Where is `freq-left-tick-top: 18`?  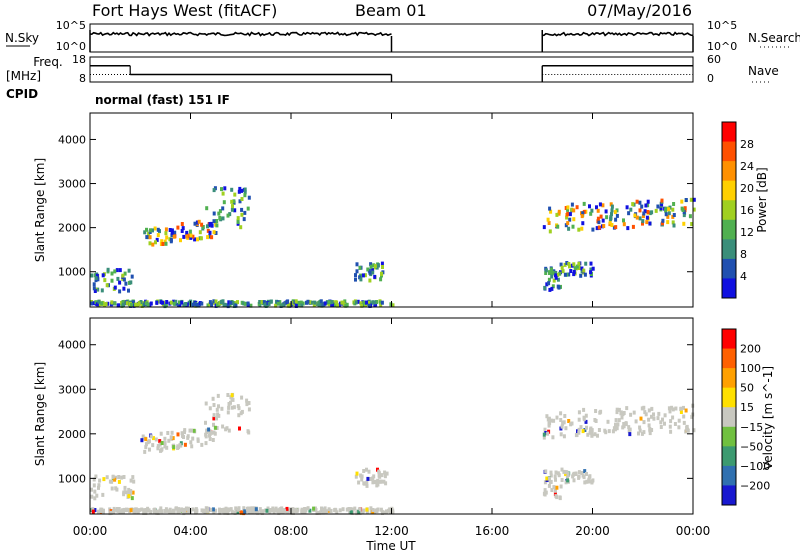
freq-left-tick-top: 18 is located at coordinates (79, 59).